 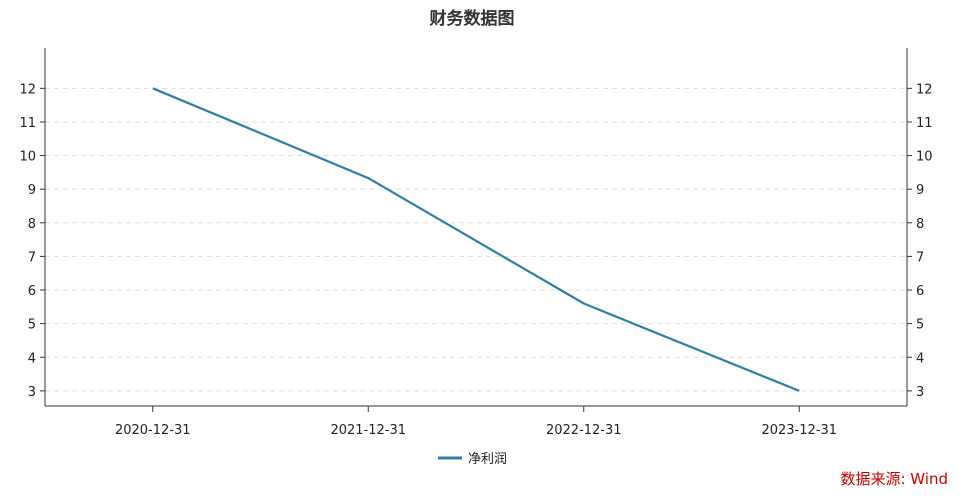 I want to click on legend: 净利润, so click(x=472, y=459).